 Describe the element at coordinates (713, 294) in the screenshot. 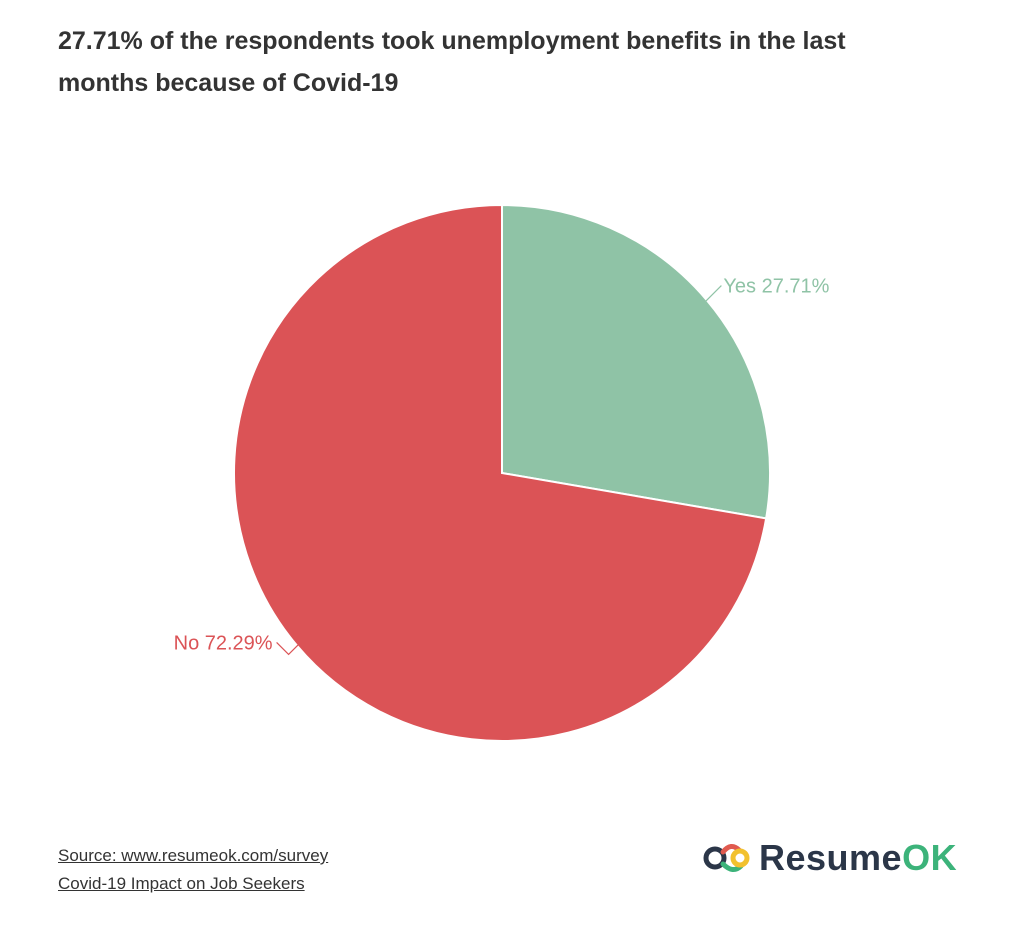

I see `leader-line-yes` at that location.